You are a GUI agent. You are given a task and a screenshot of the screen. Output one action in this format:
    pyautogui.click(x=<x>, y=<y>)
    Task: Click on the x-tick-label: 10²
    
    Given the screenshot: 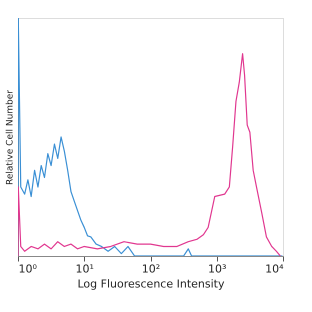 What is the action you would take?
    pyautogui.click(x=151, y=269)
    